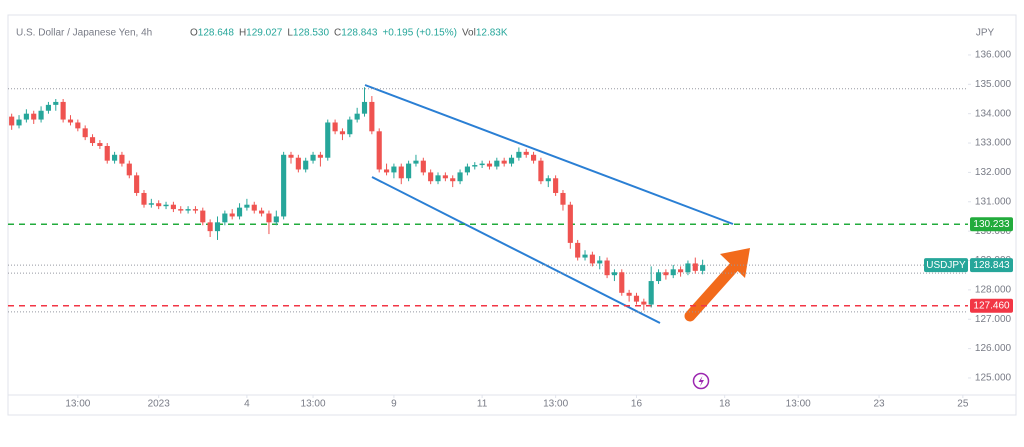 The height and width of the screenshot is (447, 1024). Describe the element at coordinates (469, 33) in the screenshot. I see `legend-key: Vol` at that location.